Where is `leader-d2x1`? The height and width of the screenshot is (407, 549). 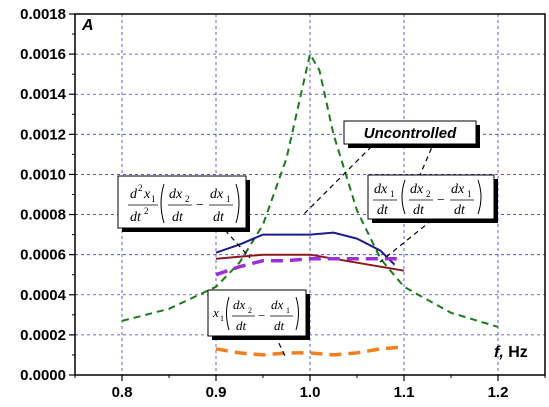 leader-d2x1 is located at coordinates (237, 244).